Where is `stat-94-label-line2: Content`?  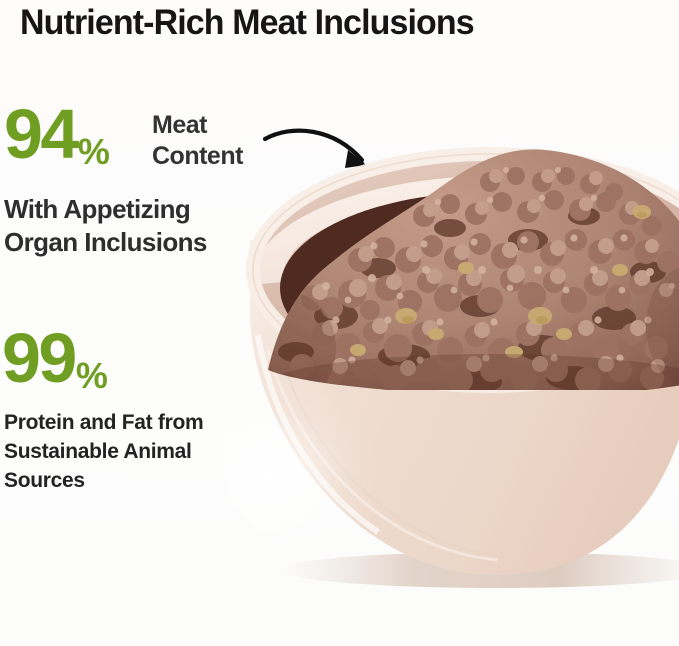 stat-94-label-line2: Content is located at coordinates (197, 156).